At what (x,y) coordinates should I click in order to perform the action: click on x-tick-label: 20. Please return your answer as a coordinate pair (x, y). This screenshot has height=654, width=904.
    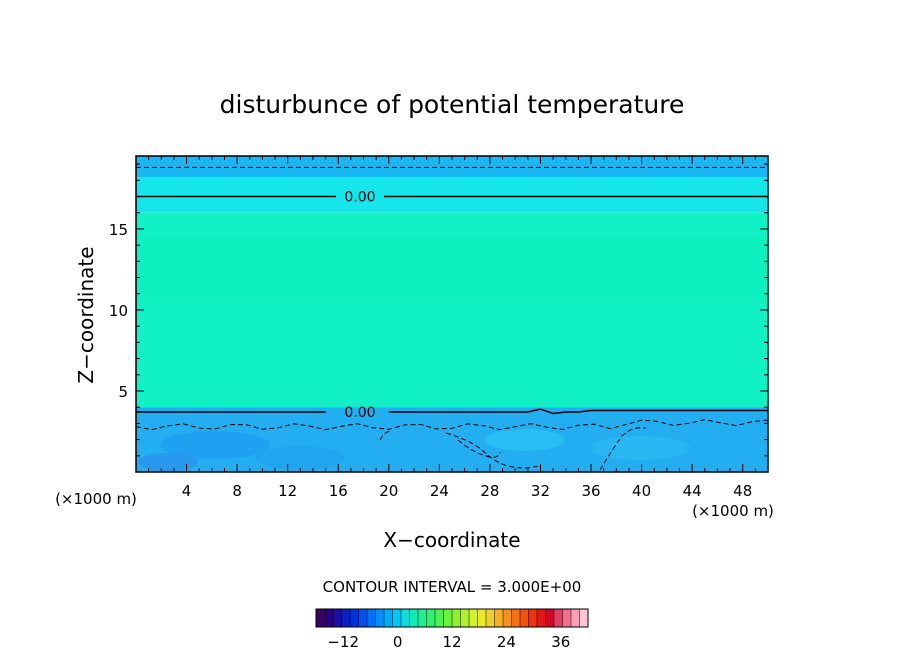
    Looking at the image, I should click on (388, 491).